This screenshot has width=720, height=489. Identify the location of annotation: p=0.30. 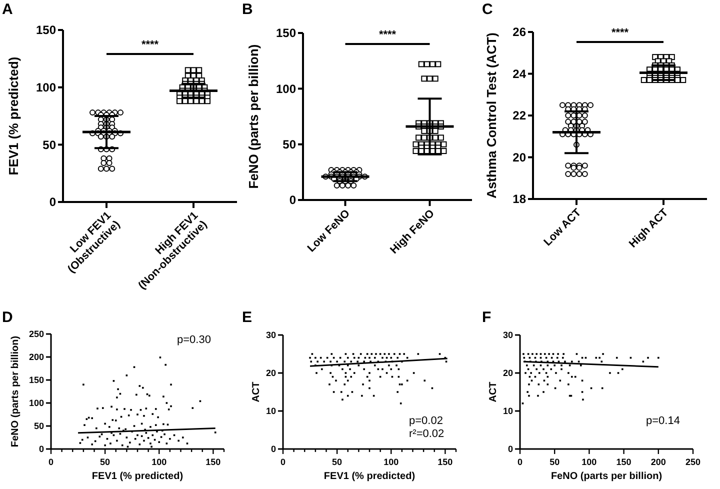
(194, 340).